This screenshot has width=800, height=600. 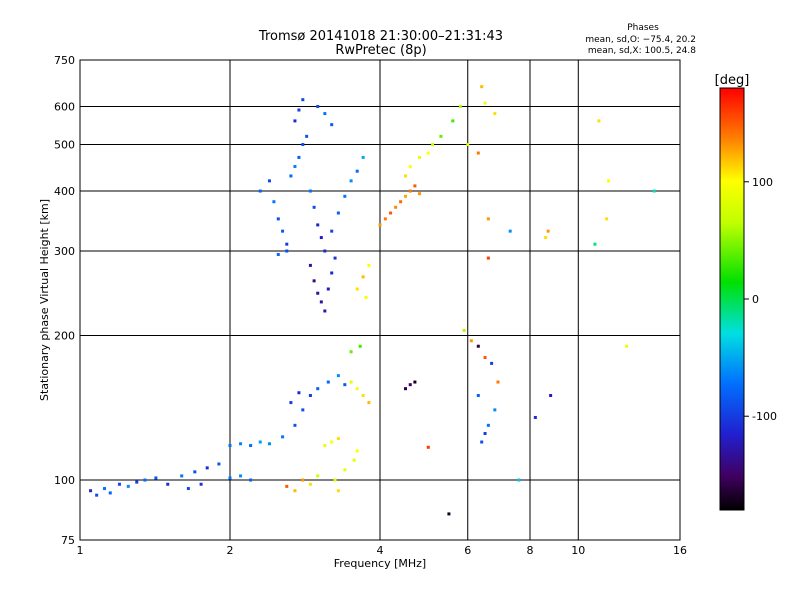 I want to click on x-axis-label: Frequency [MHz], so click(x=380, y=563).